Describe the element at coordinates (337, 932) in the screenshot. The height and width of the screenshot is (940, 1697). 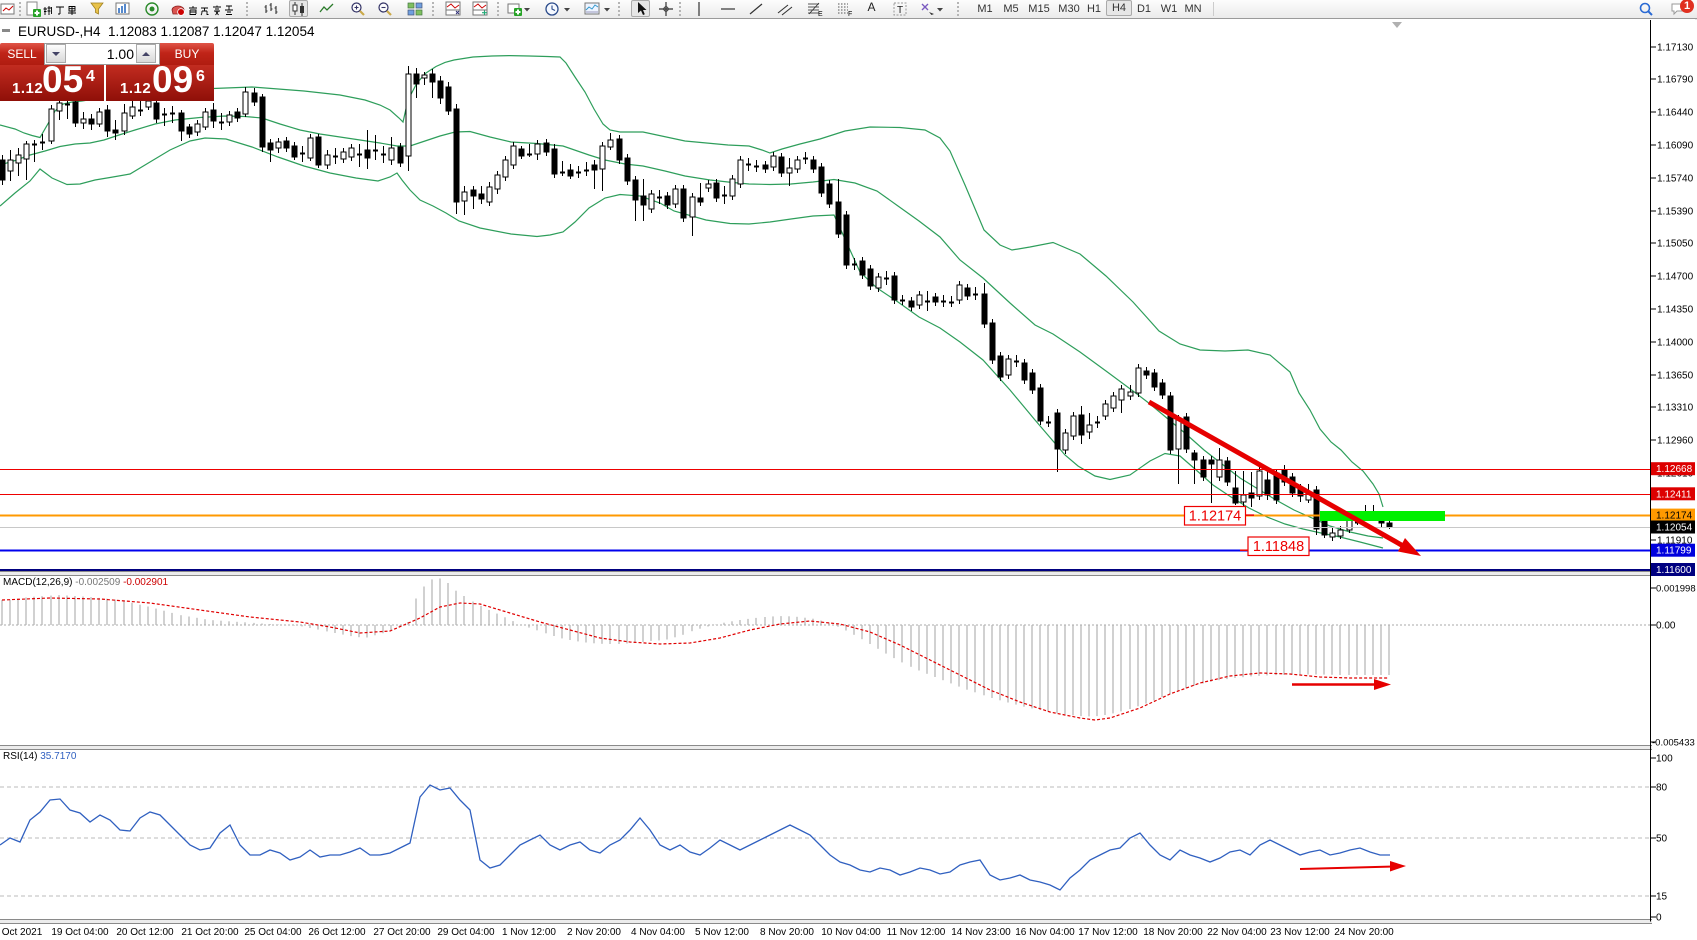
I see `svg-text: 26 Oct 12:00` at that location.